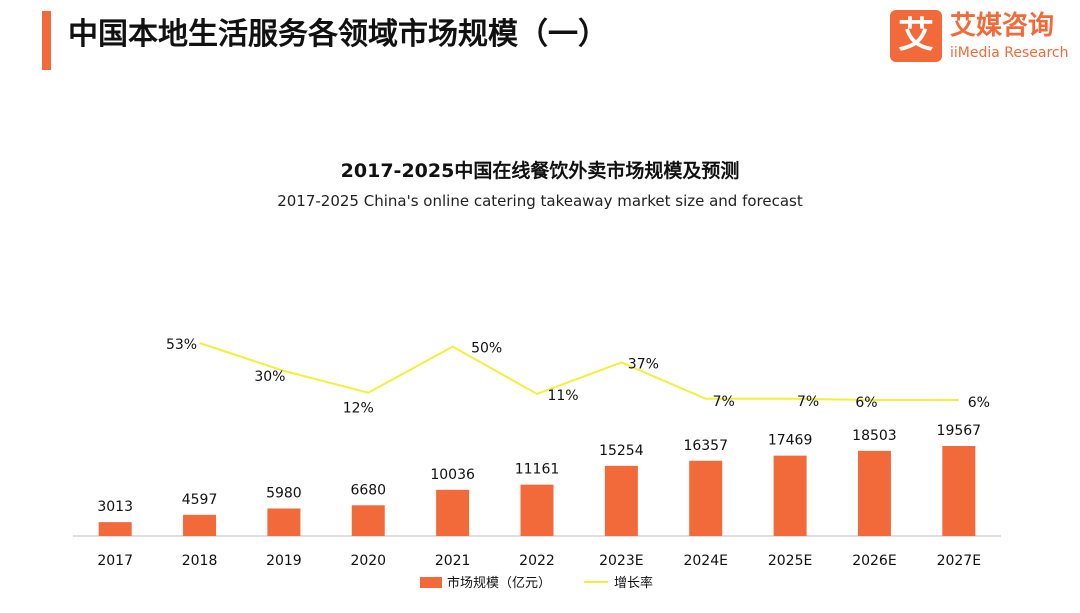 This screenshot has width=1080, height=613. What do you see at coordinates (452, 475) in the screenshot?
I see `bar-value-label-2021: 10036` at bounding box center [452, 475].